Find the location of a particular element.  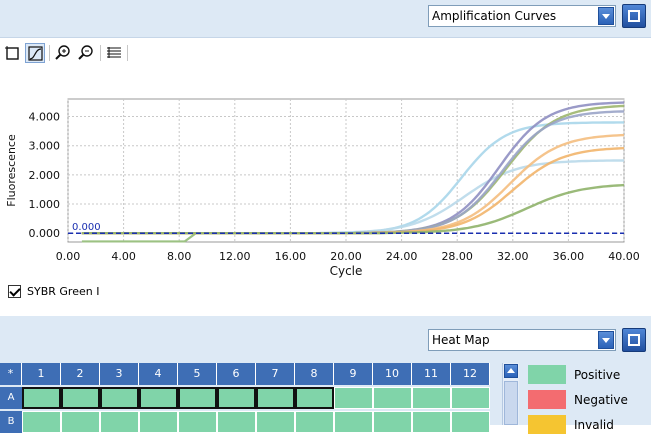

plate-column-header: 1 is located at coordinates (41, 374).